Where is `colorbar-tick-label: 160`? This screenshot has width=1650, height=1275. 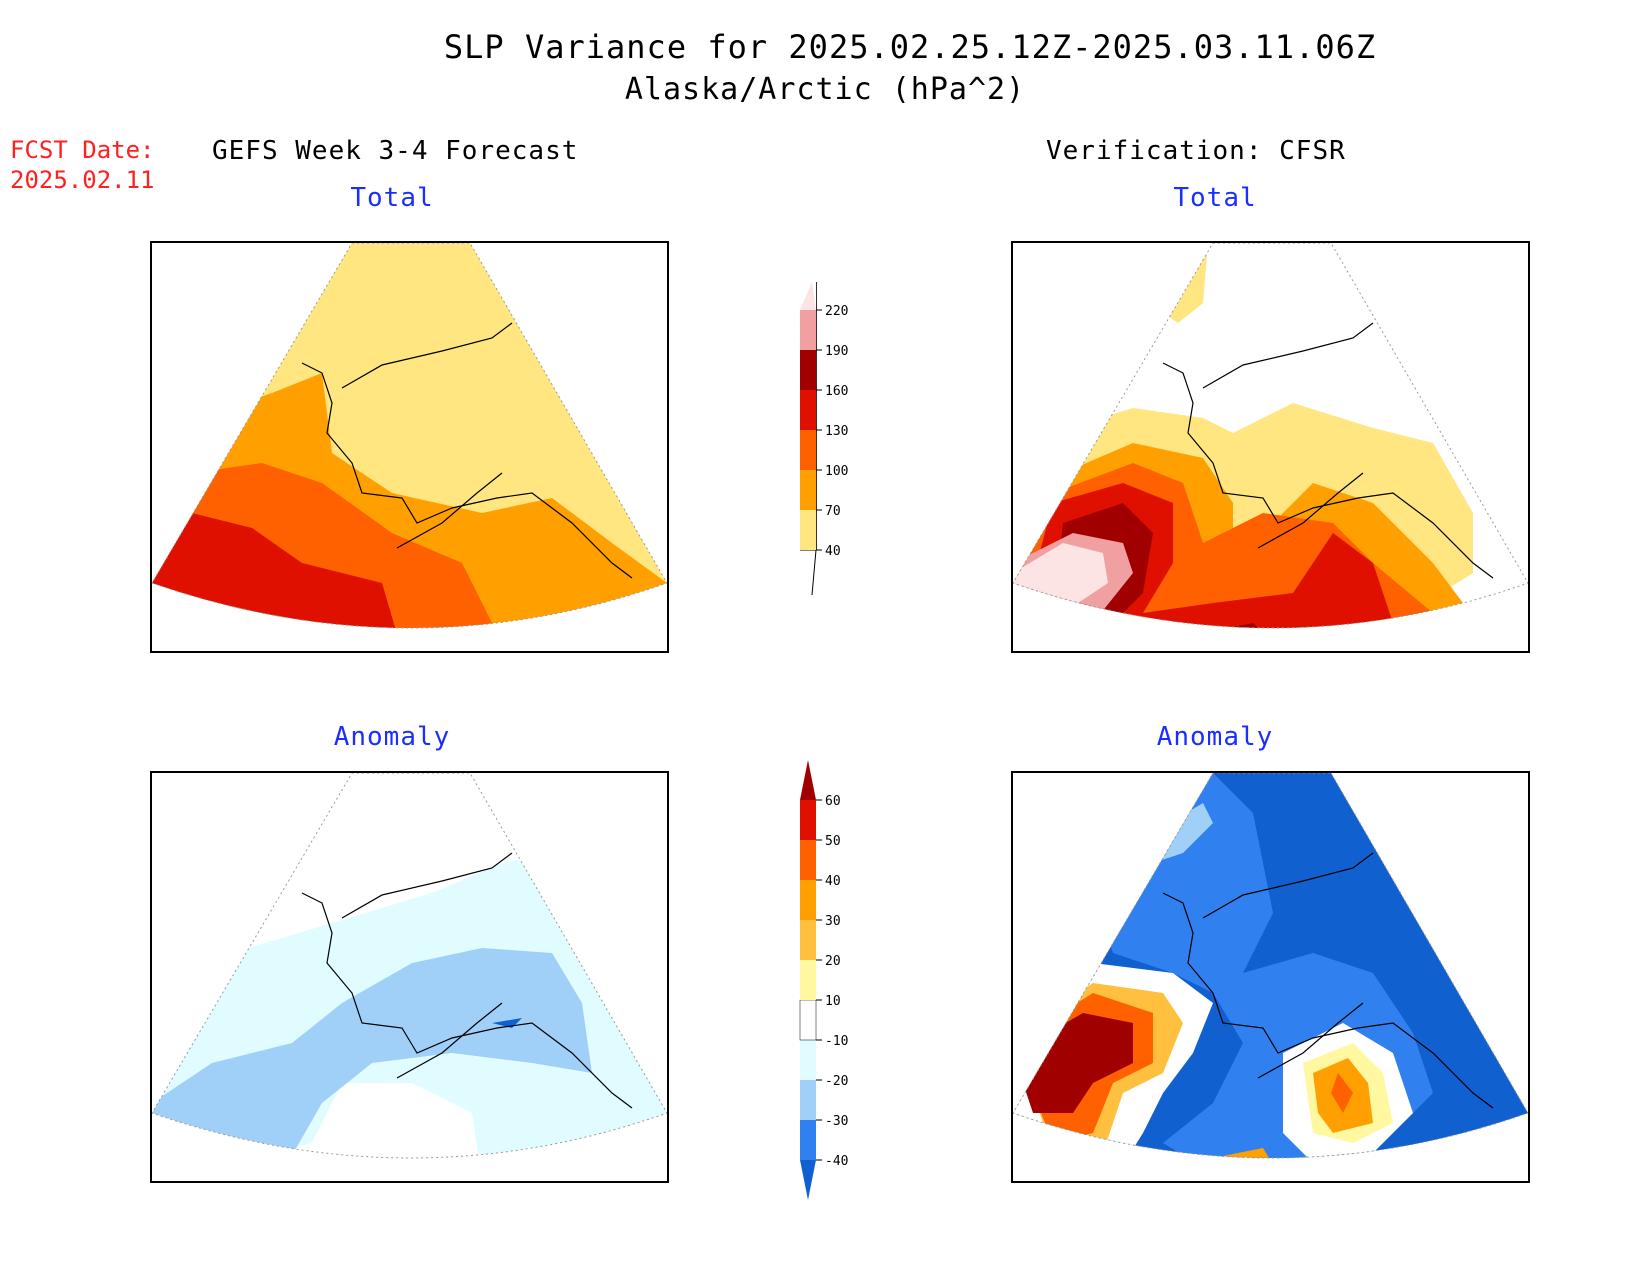 colorbar-tick-label: 160 is located at coordinates (836, 391).